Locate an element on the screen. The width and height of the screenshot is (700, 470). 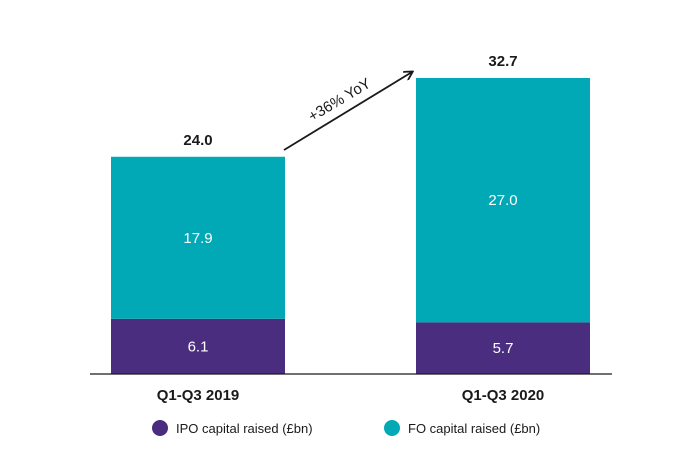
segment-value-label: 5.7 is located at coordinates (503, 348).